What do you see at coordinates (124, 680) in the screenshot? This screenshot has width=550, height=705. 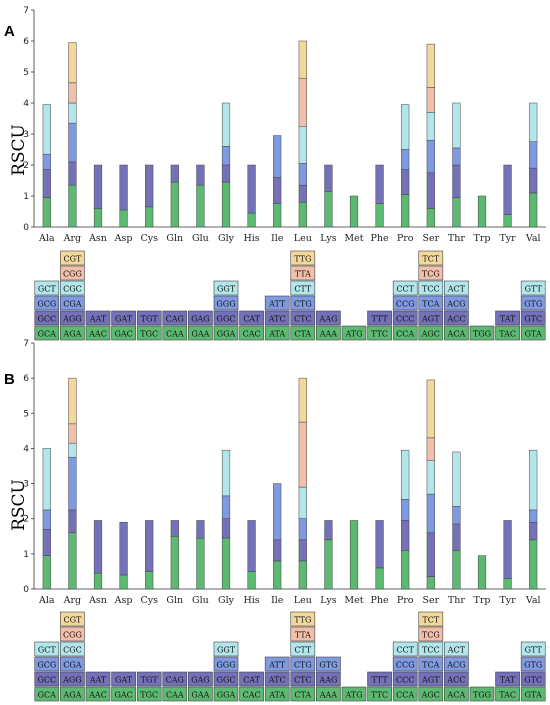 I see `codon-label: GAT` at bounding box center [124, 680].